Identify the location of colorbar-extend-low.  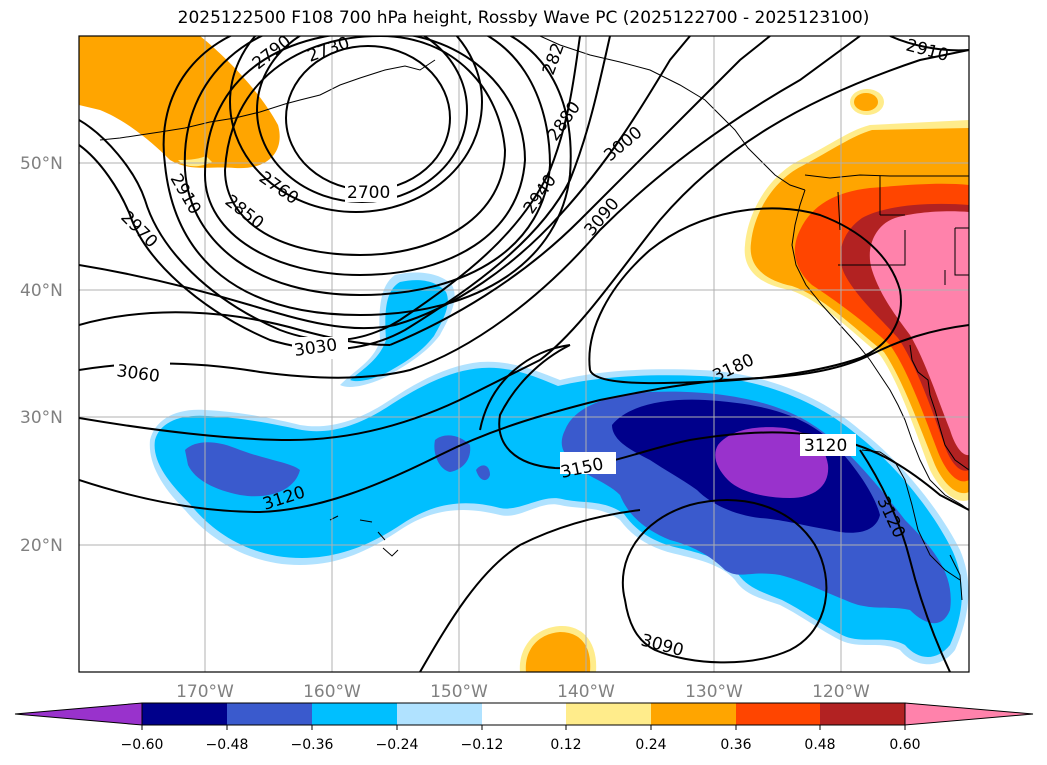
(78, 714).